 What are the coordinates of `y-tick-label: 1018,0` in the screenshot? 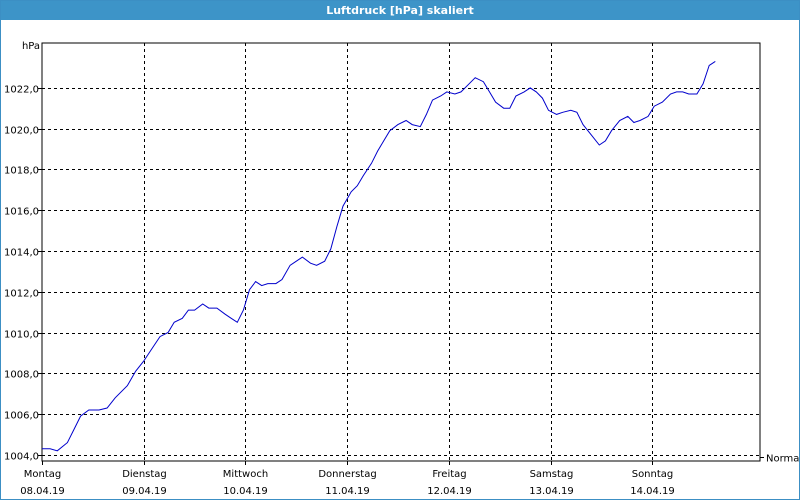 It's located at (21, 171).